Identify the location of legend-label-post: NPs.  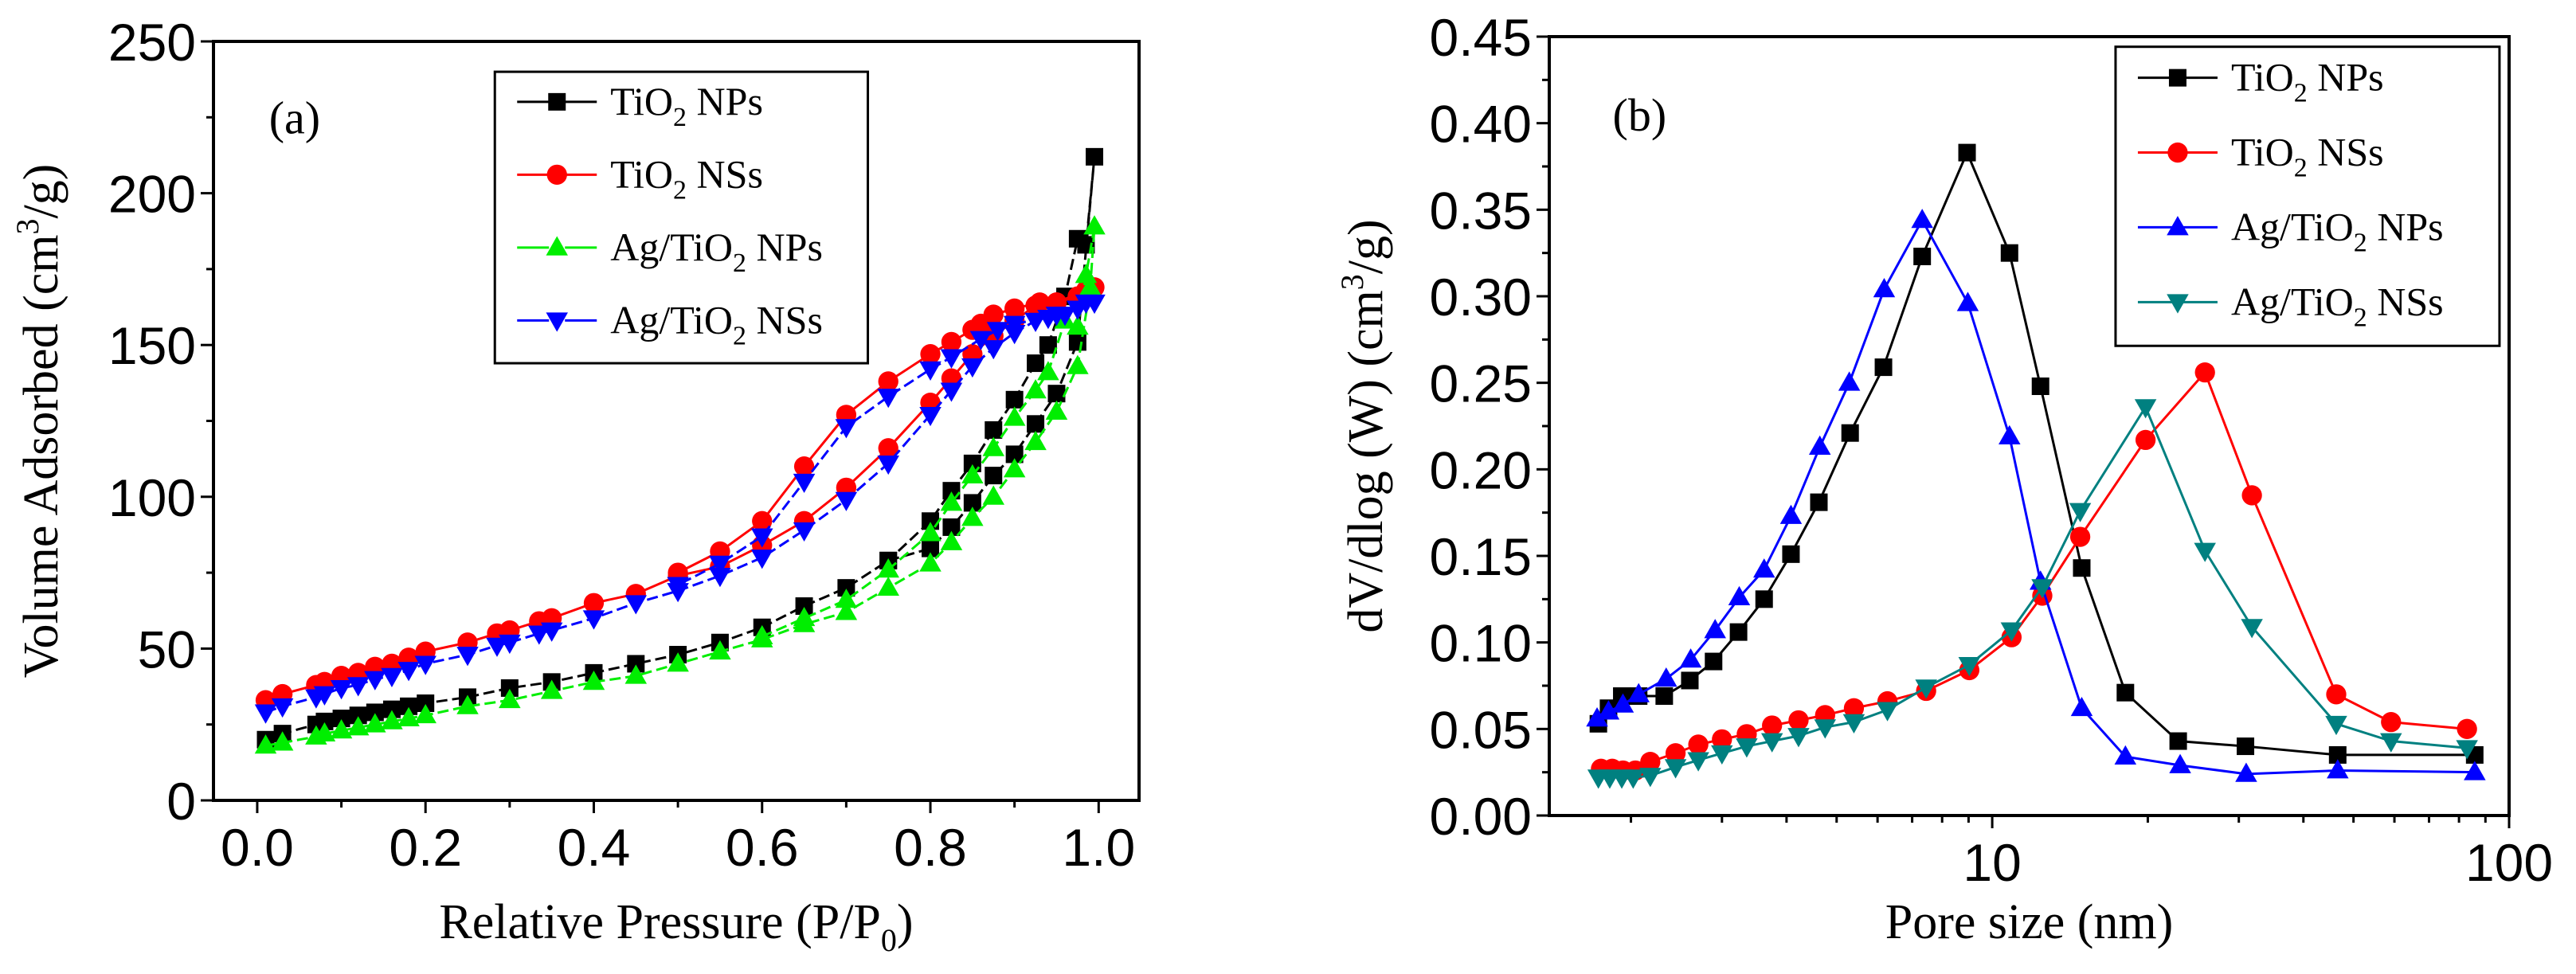
(2405, 226).